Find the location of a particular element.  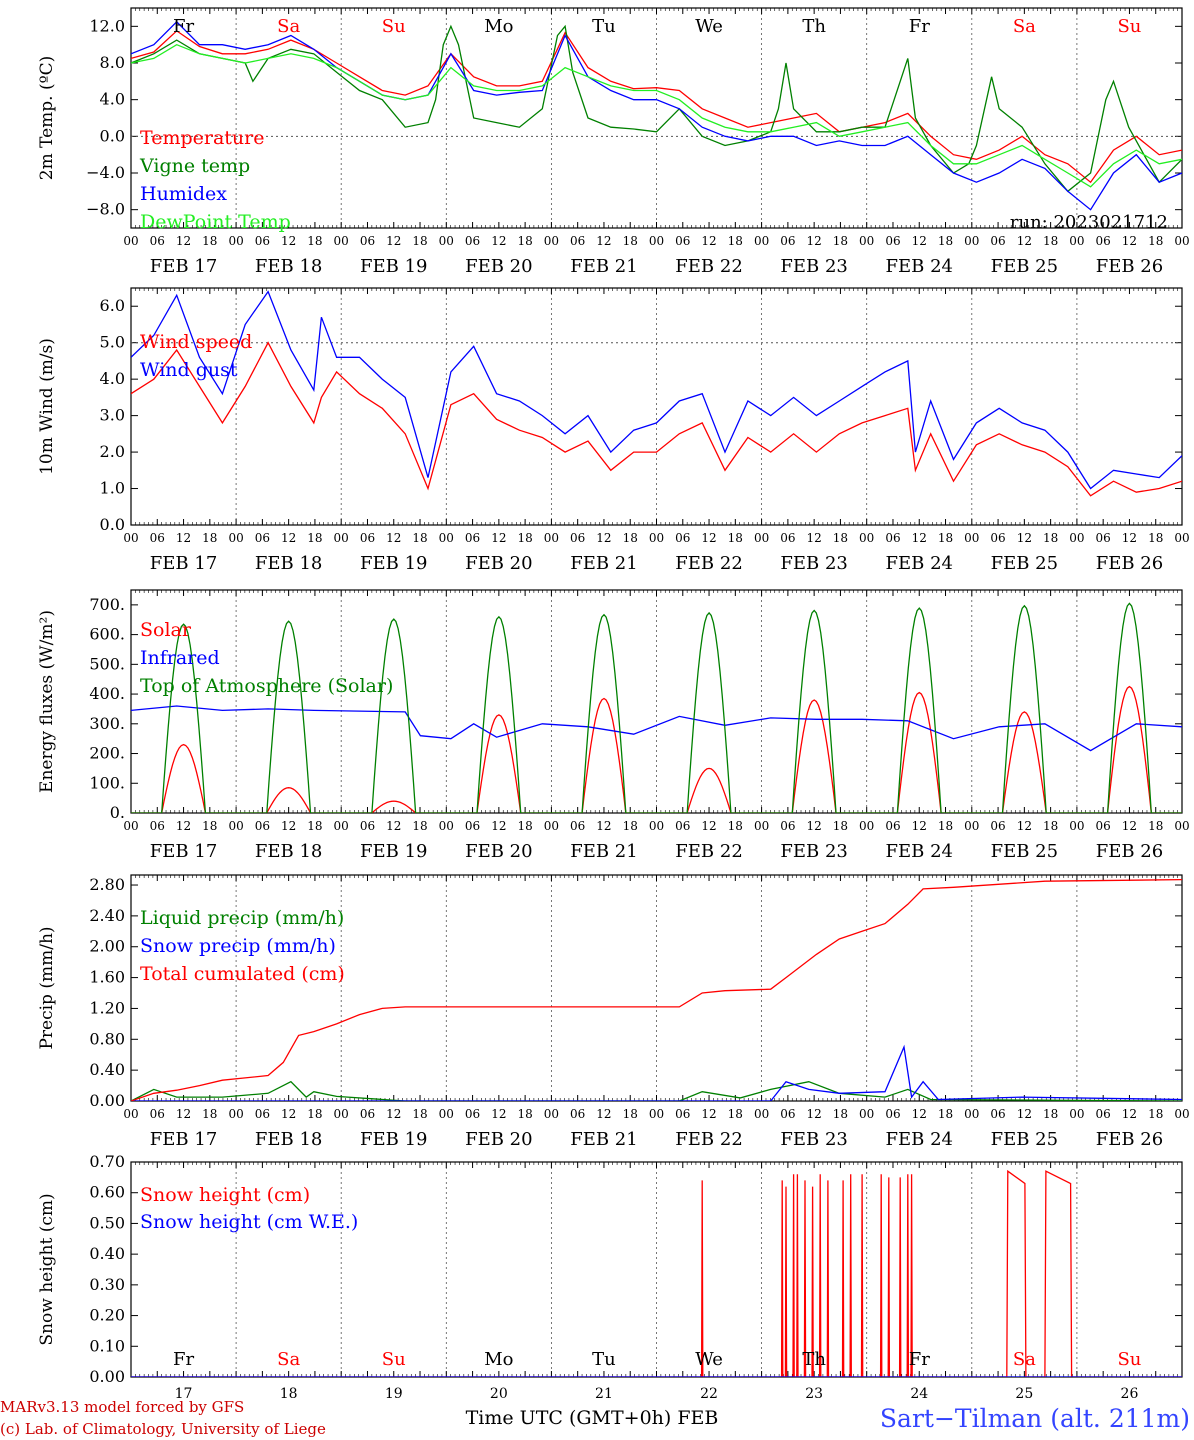

date-label: FEB 22 is located at coordinates (708, 266).